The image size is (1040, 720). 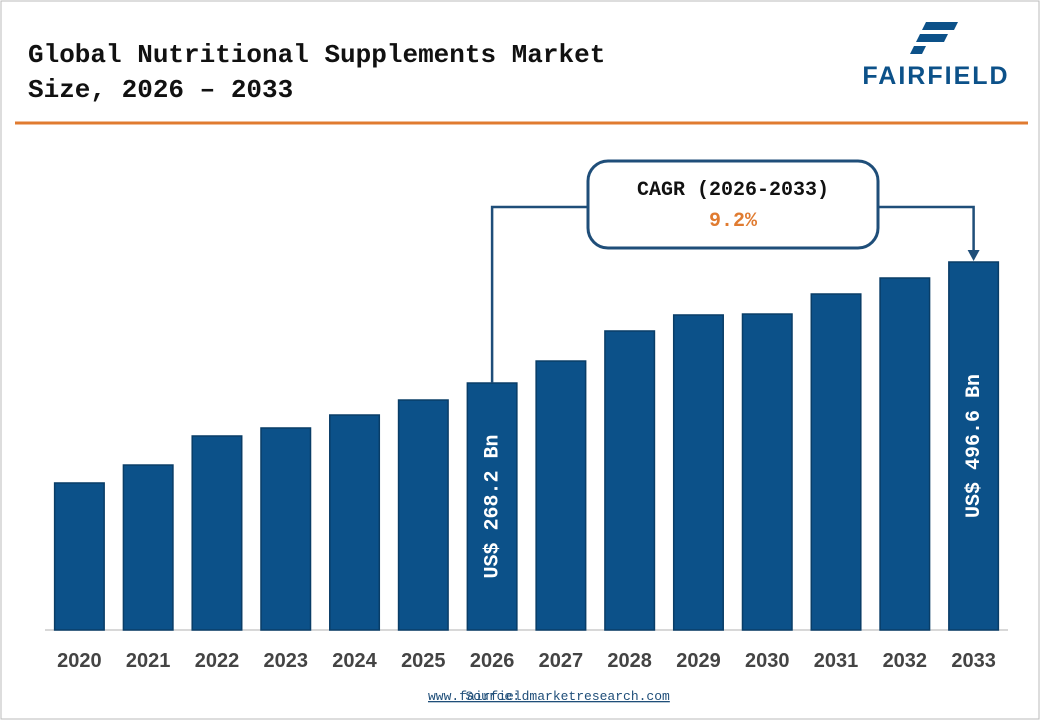 I want to click on value-label: US$ 496.6 Bn, so click(x=974, y=446).